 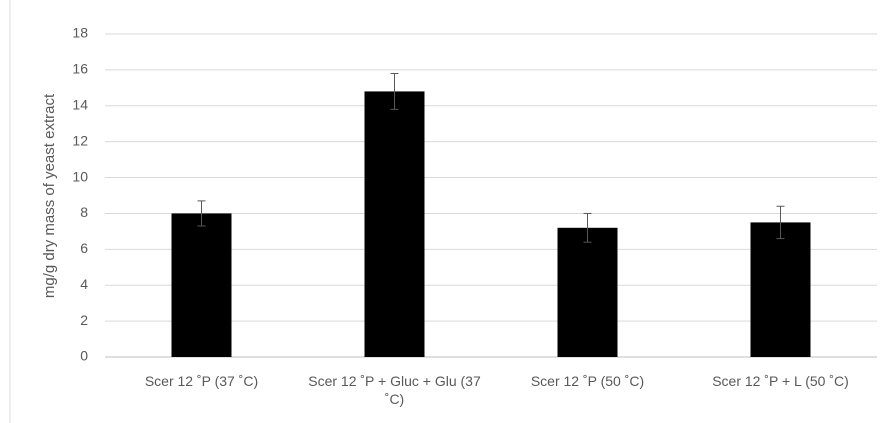 I want to click on x-tick-label: Scer 12 ˚P (50 ˚C), so click(x=587, y=381).